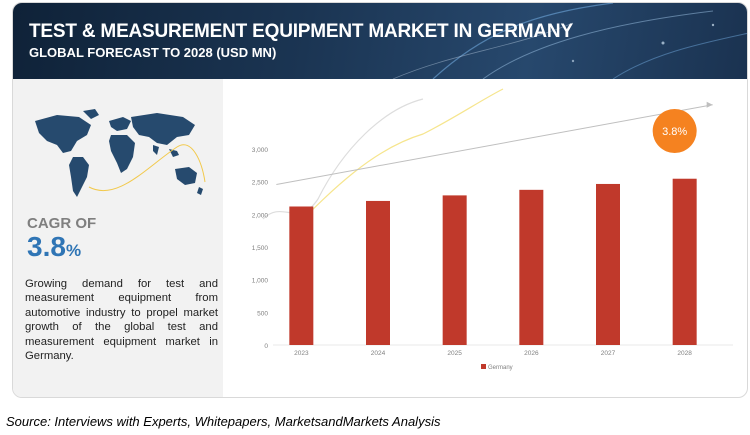 The image size is (750, 435). I want to click on bar-2027, so click(608, 264).